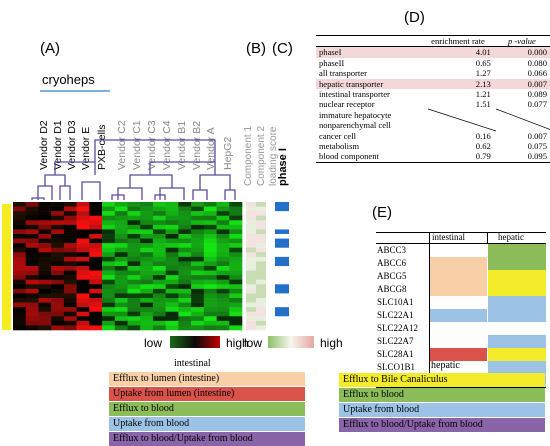  Describe the element at coordinates (392, 263) in the screenshot. I see `table-e-gene: ABCC6` at that location.